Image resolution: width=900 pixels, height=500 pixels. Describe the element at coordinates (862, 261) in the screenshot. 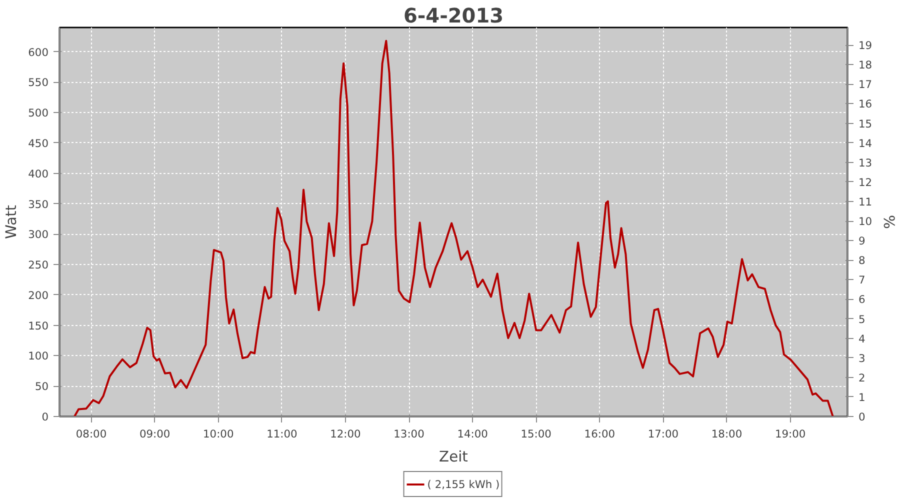

I see `y2-tick-label: 8` at that location.